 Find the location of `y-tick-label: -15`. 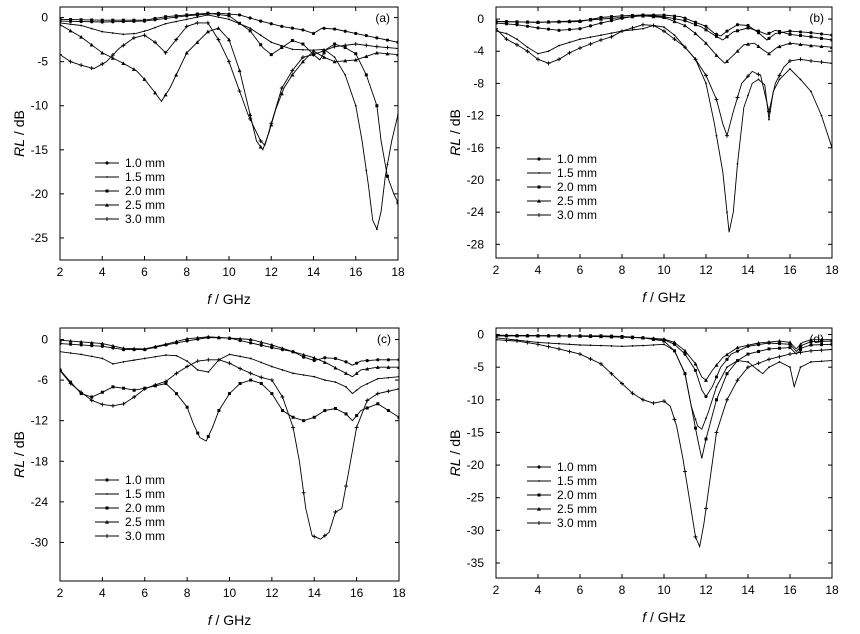

y-tick-label: -15 is located at coordinates (476, 432).